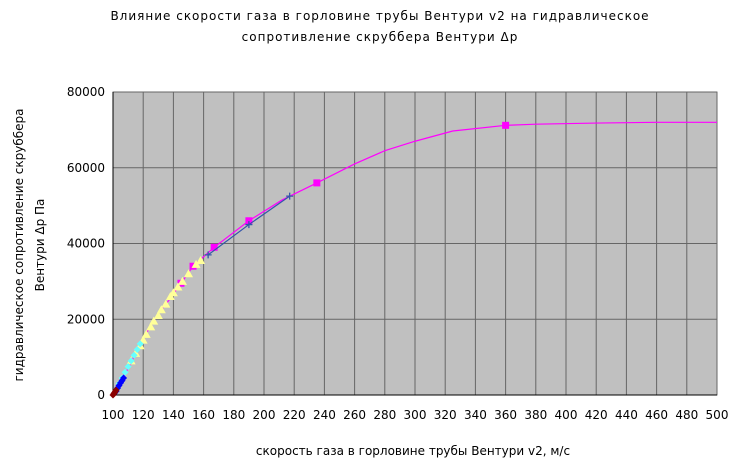 The image size is (736, 476). Describe the element at coordinates (354, 415) in the screenshot. I see `x-tick-label: 260` at that location.